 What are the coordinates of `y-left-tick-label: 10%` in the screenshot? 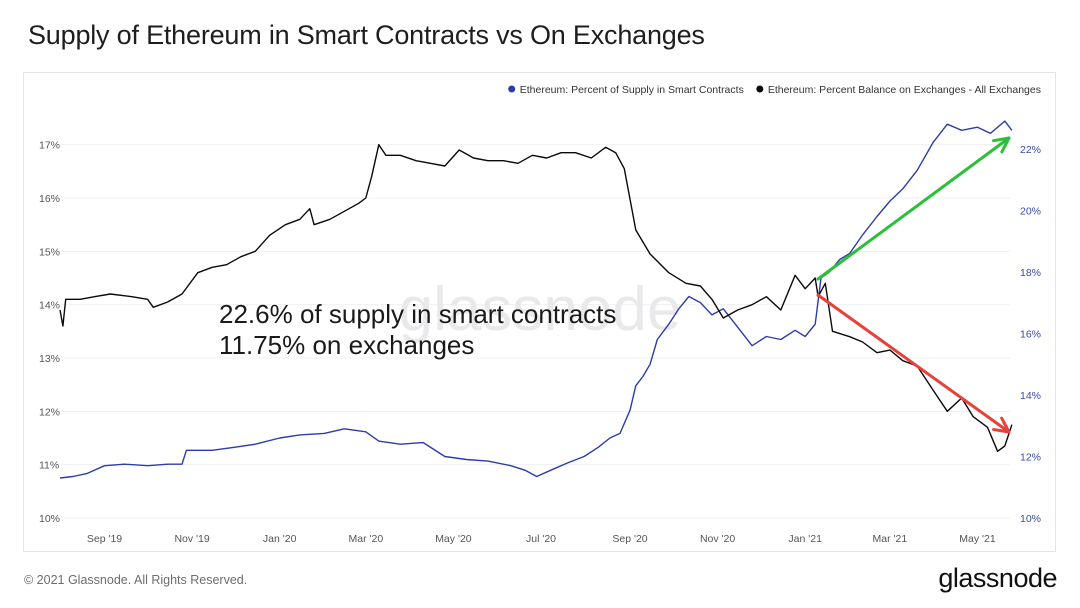 It's located at (49, 519).